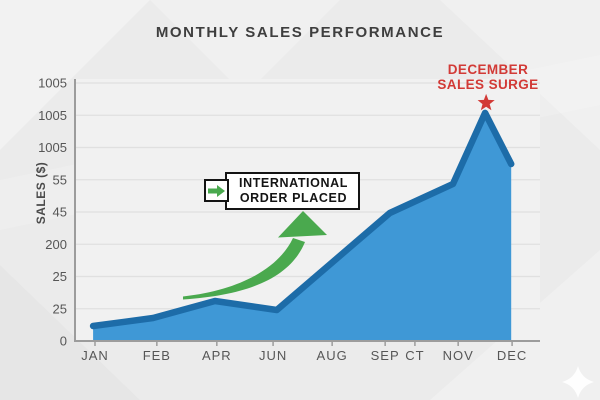 The image size is (600, 400). What do you see at coordinates (486, 102) in the screenshot?
I see `peak-star-marker` at bounding box center [486, 102].